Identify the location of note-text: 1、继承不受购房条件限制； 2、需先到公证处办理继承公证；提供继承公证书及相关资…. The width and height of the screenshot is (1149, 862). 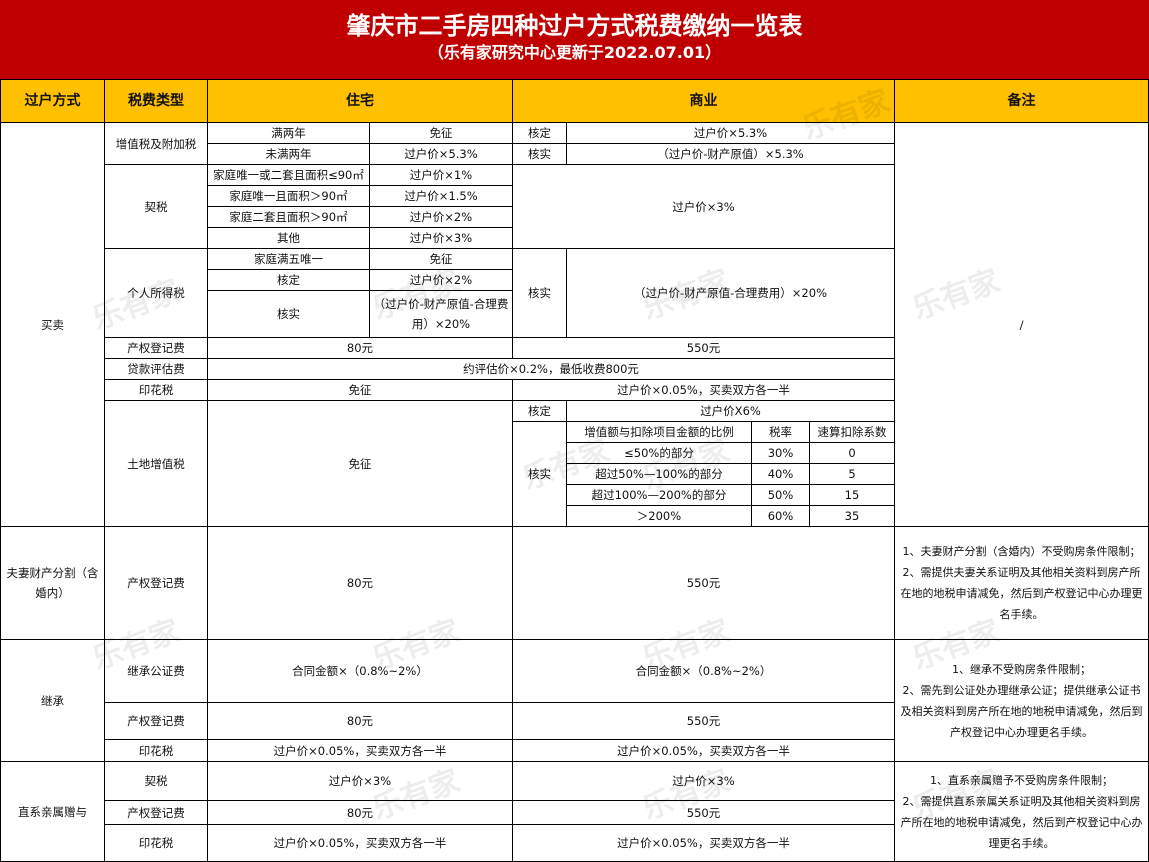
(1021, 700).